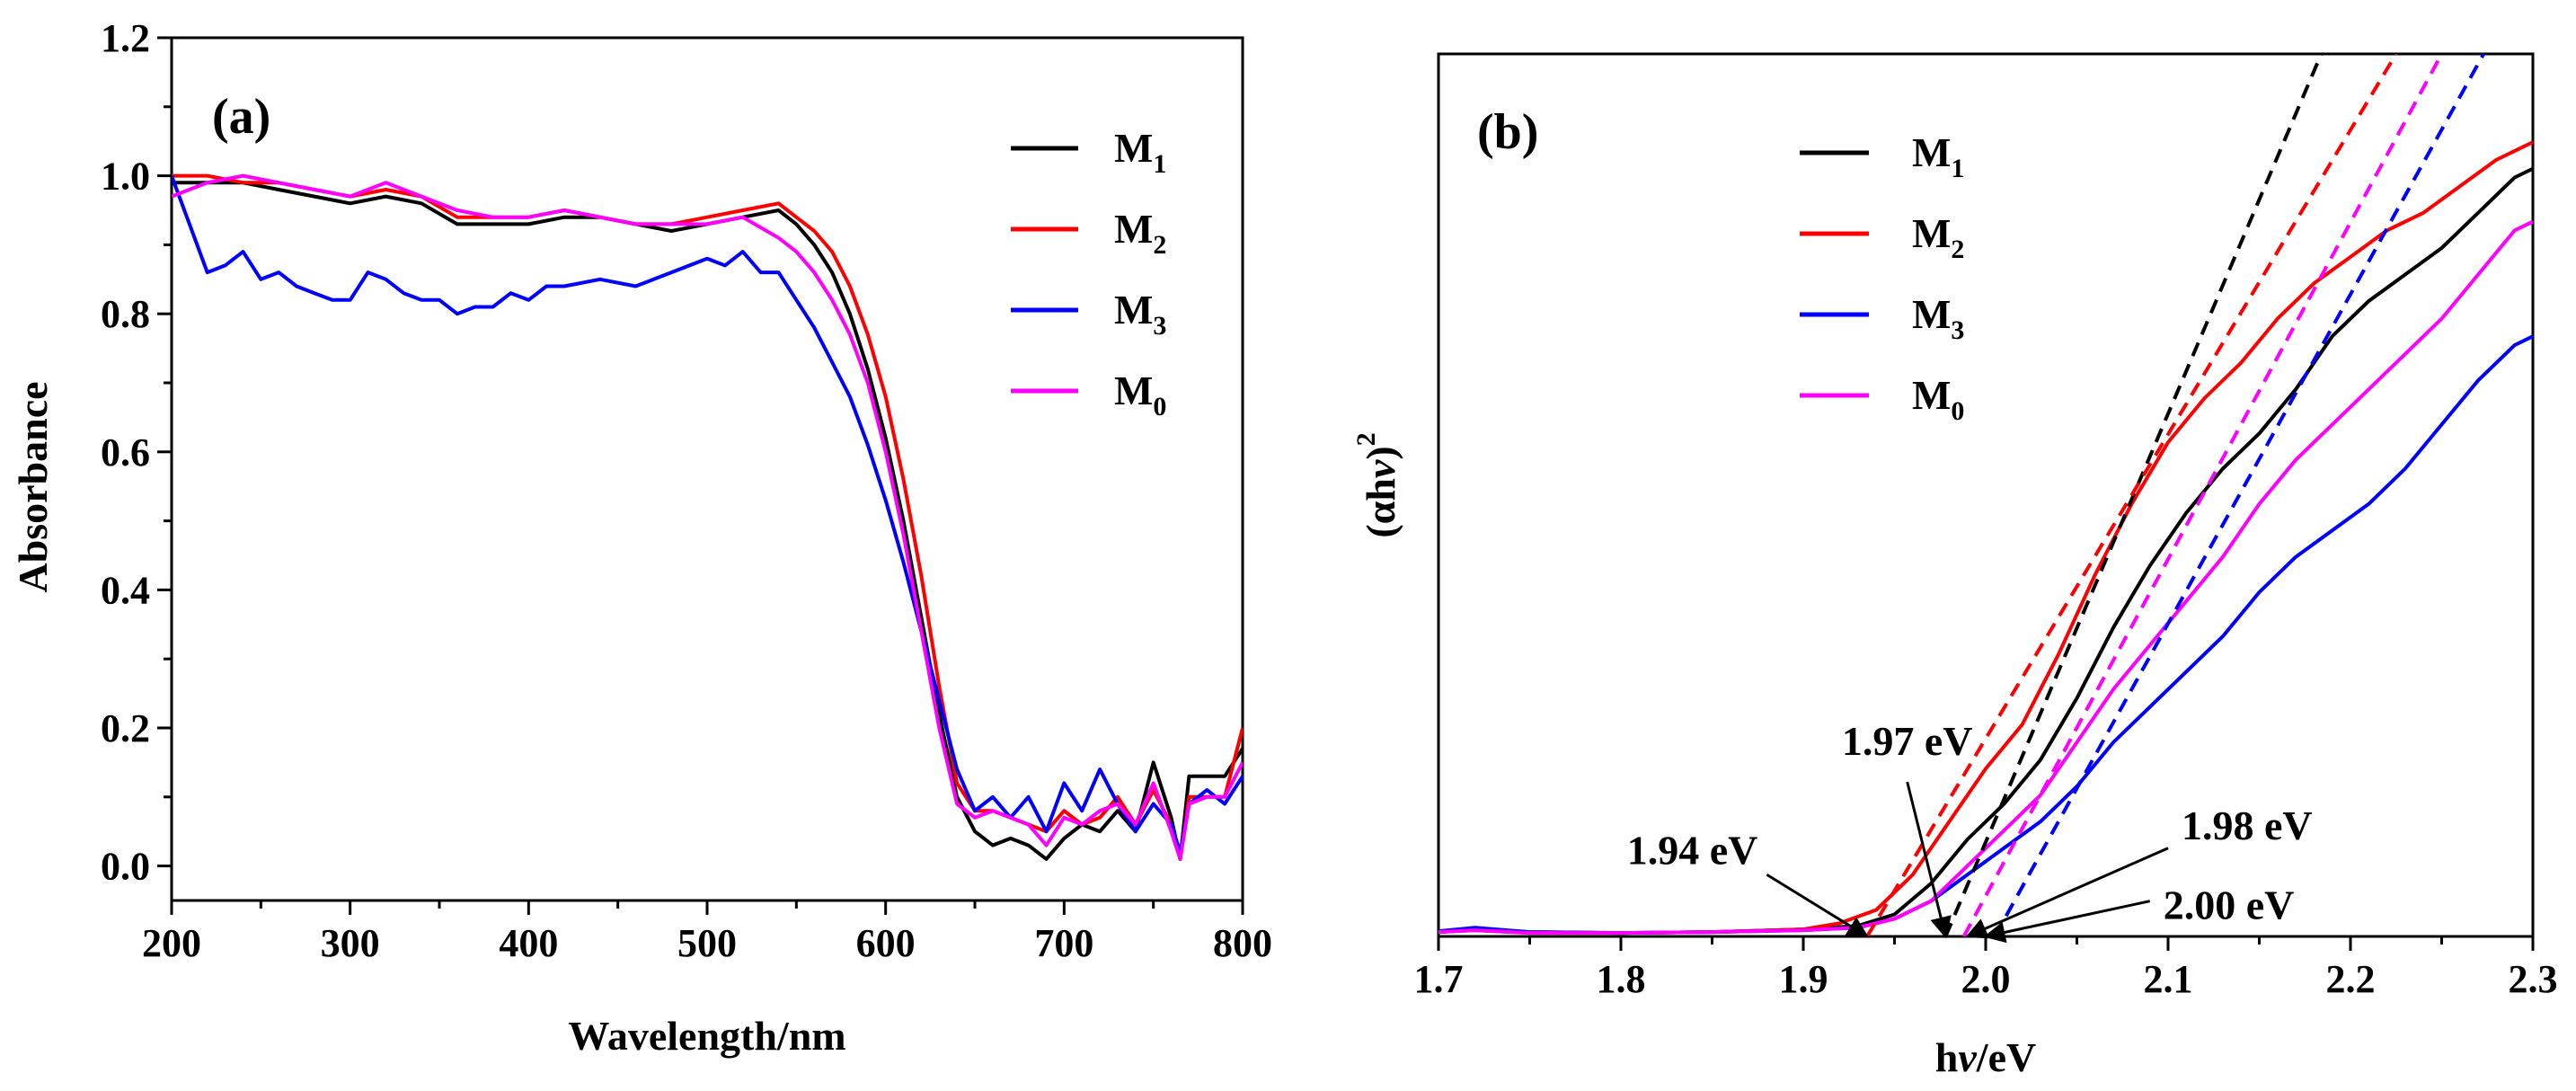 The height and width of the screenshot is (1091, 2576). Describe the element at coordinates (125, 867) in the screenshot. I see `a-ytick-label: 0.0` at that location.